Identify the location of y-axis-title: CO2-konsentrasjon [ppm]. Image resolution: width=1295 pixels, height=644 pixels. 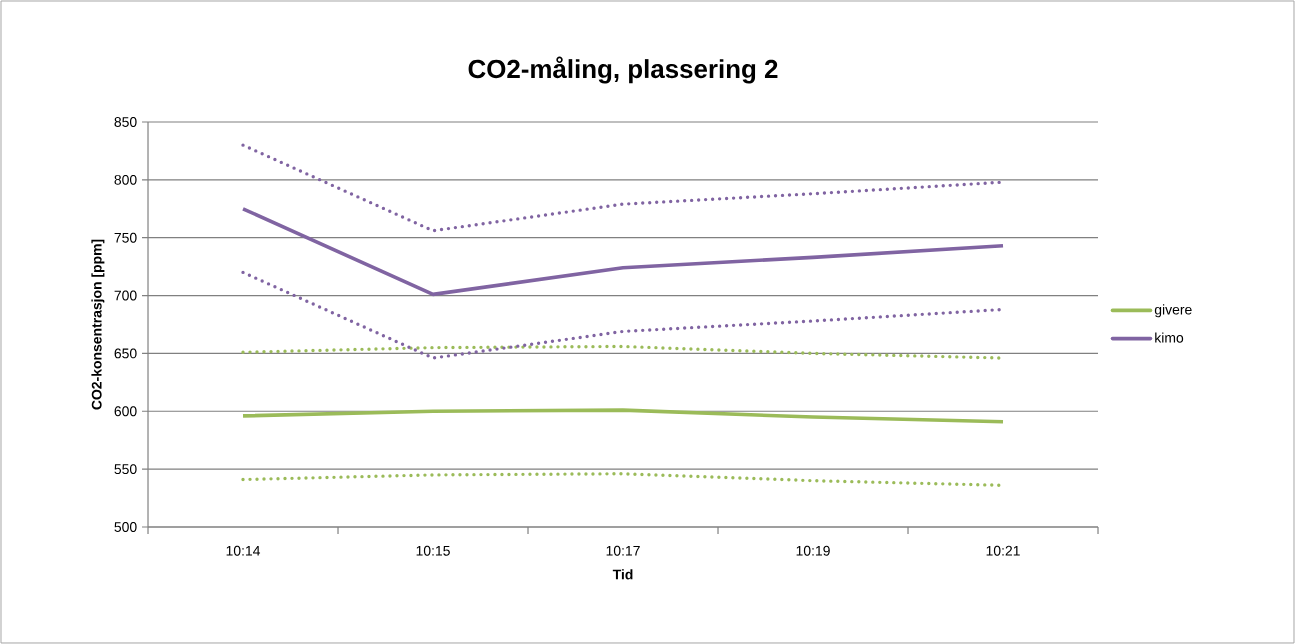
(98, 324).